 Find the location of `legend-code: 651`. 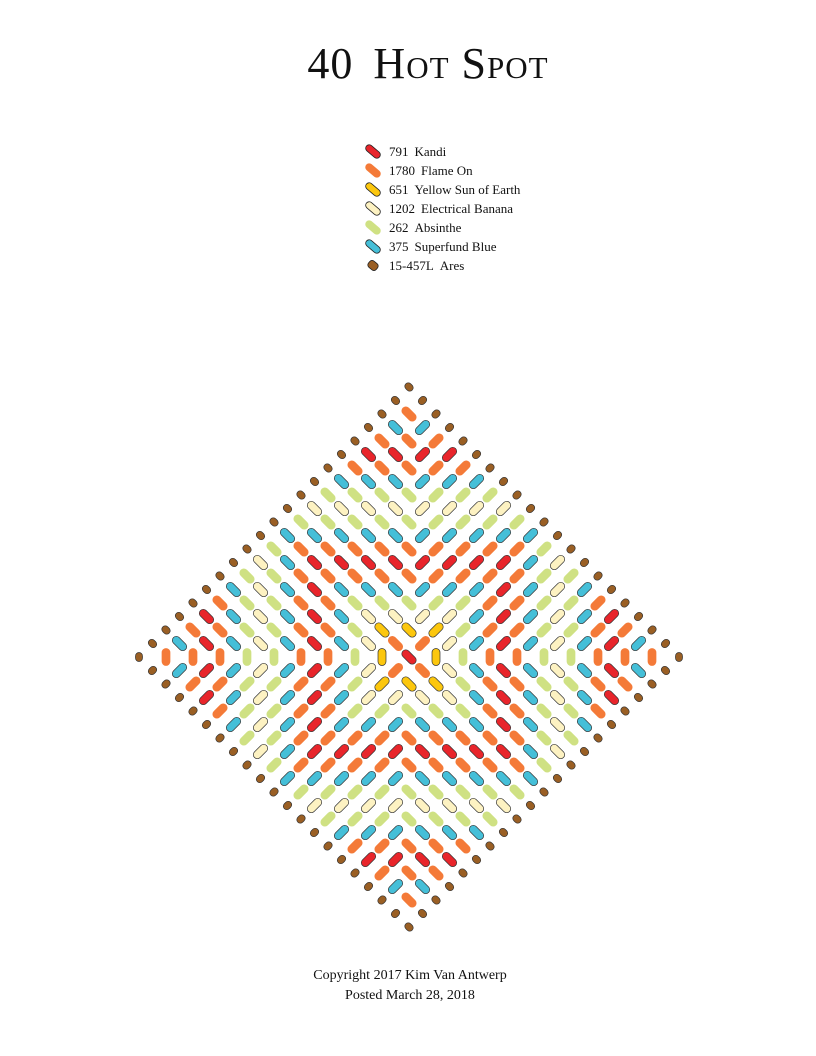

legend-code: 651 is located at coordinates (399, 189).